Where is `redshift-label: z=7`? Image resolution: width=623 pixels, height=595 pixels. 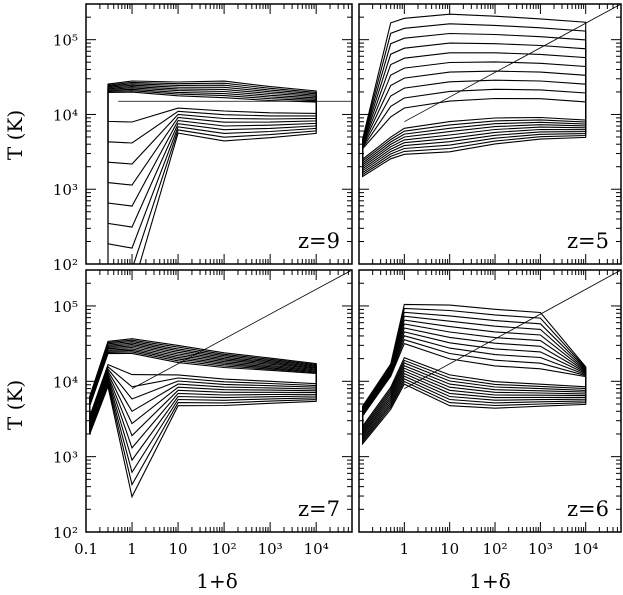 redshift-label: z=7 is located at coordinates (319, 509).